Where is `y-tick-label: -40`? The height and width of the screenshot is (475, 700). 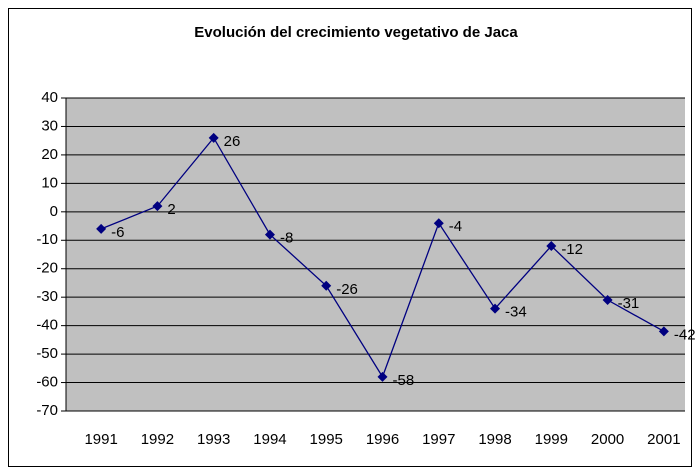
y-tick-label: -40 is located at coordinates (47, 325).